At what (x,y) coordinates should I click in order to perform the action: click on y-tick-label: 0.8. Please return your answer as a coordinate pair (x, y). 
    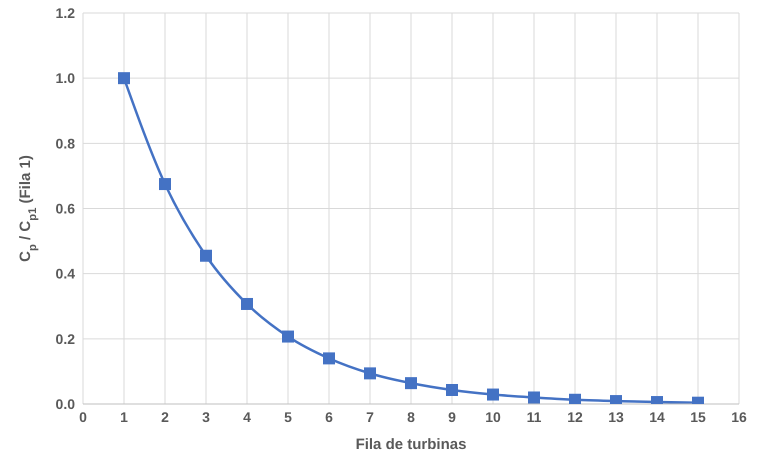
    Looking at the image, I should click on (66, 143).